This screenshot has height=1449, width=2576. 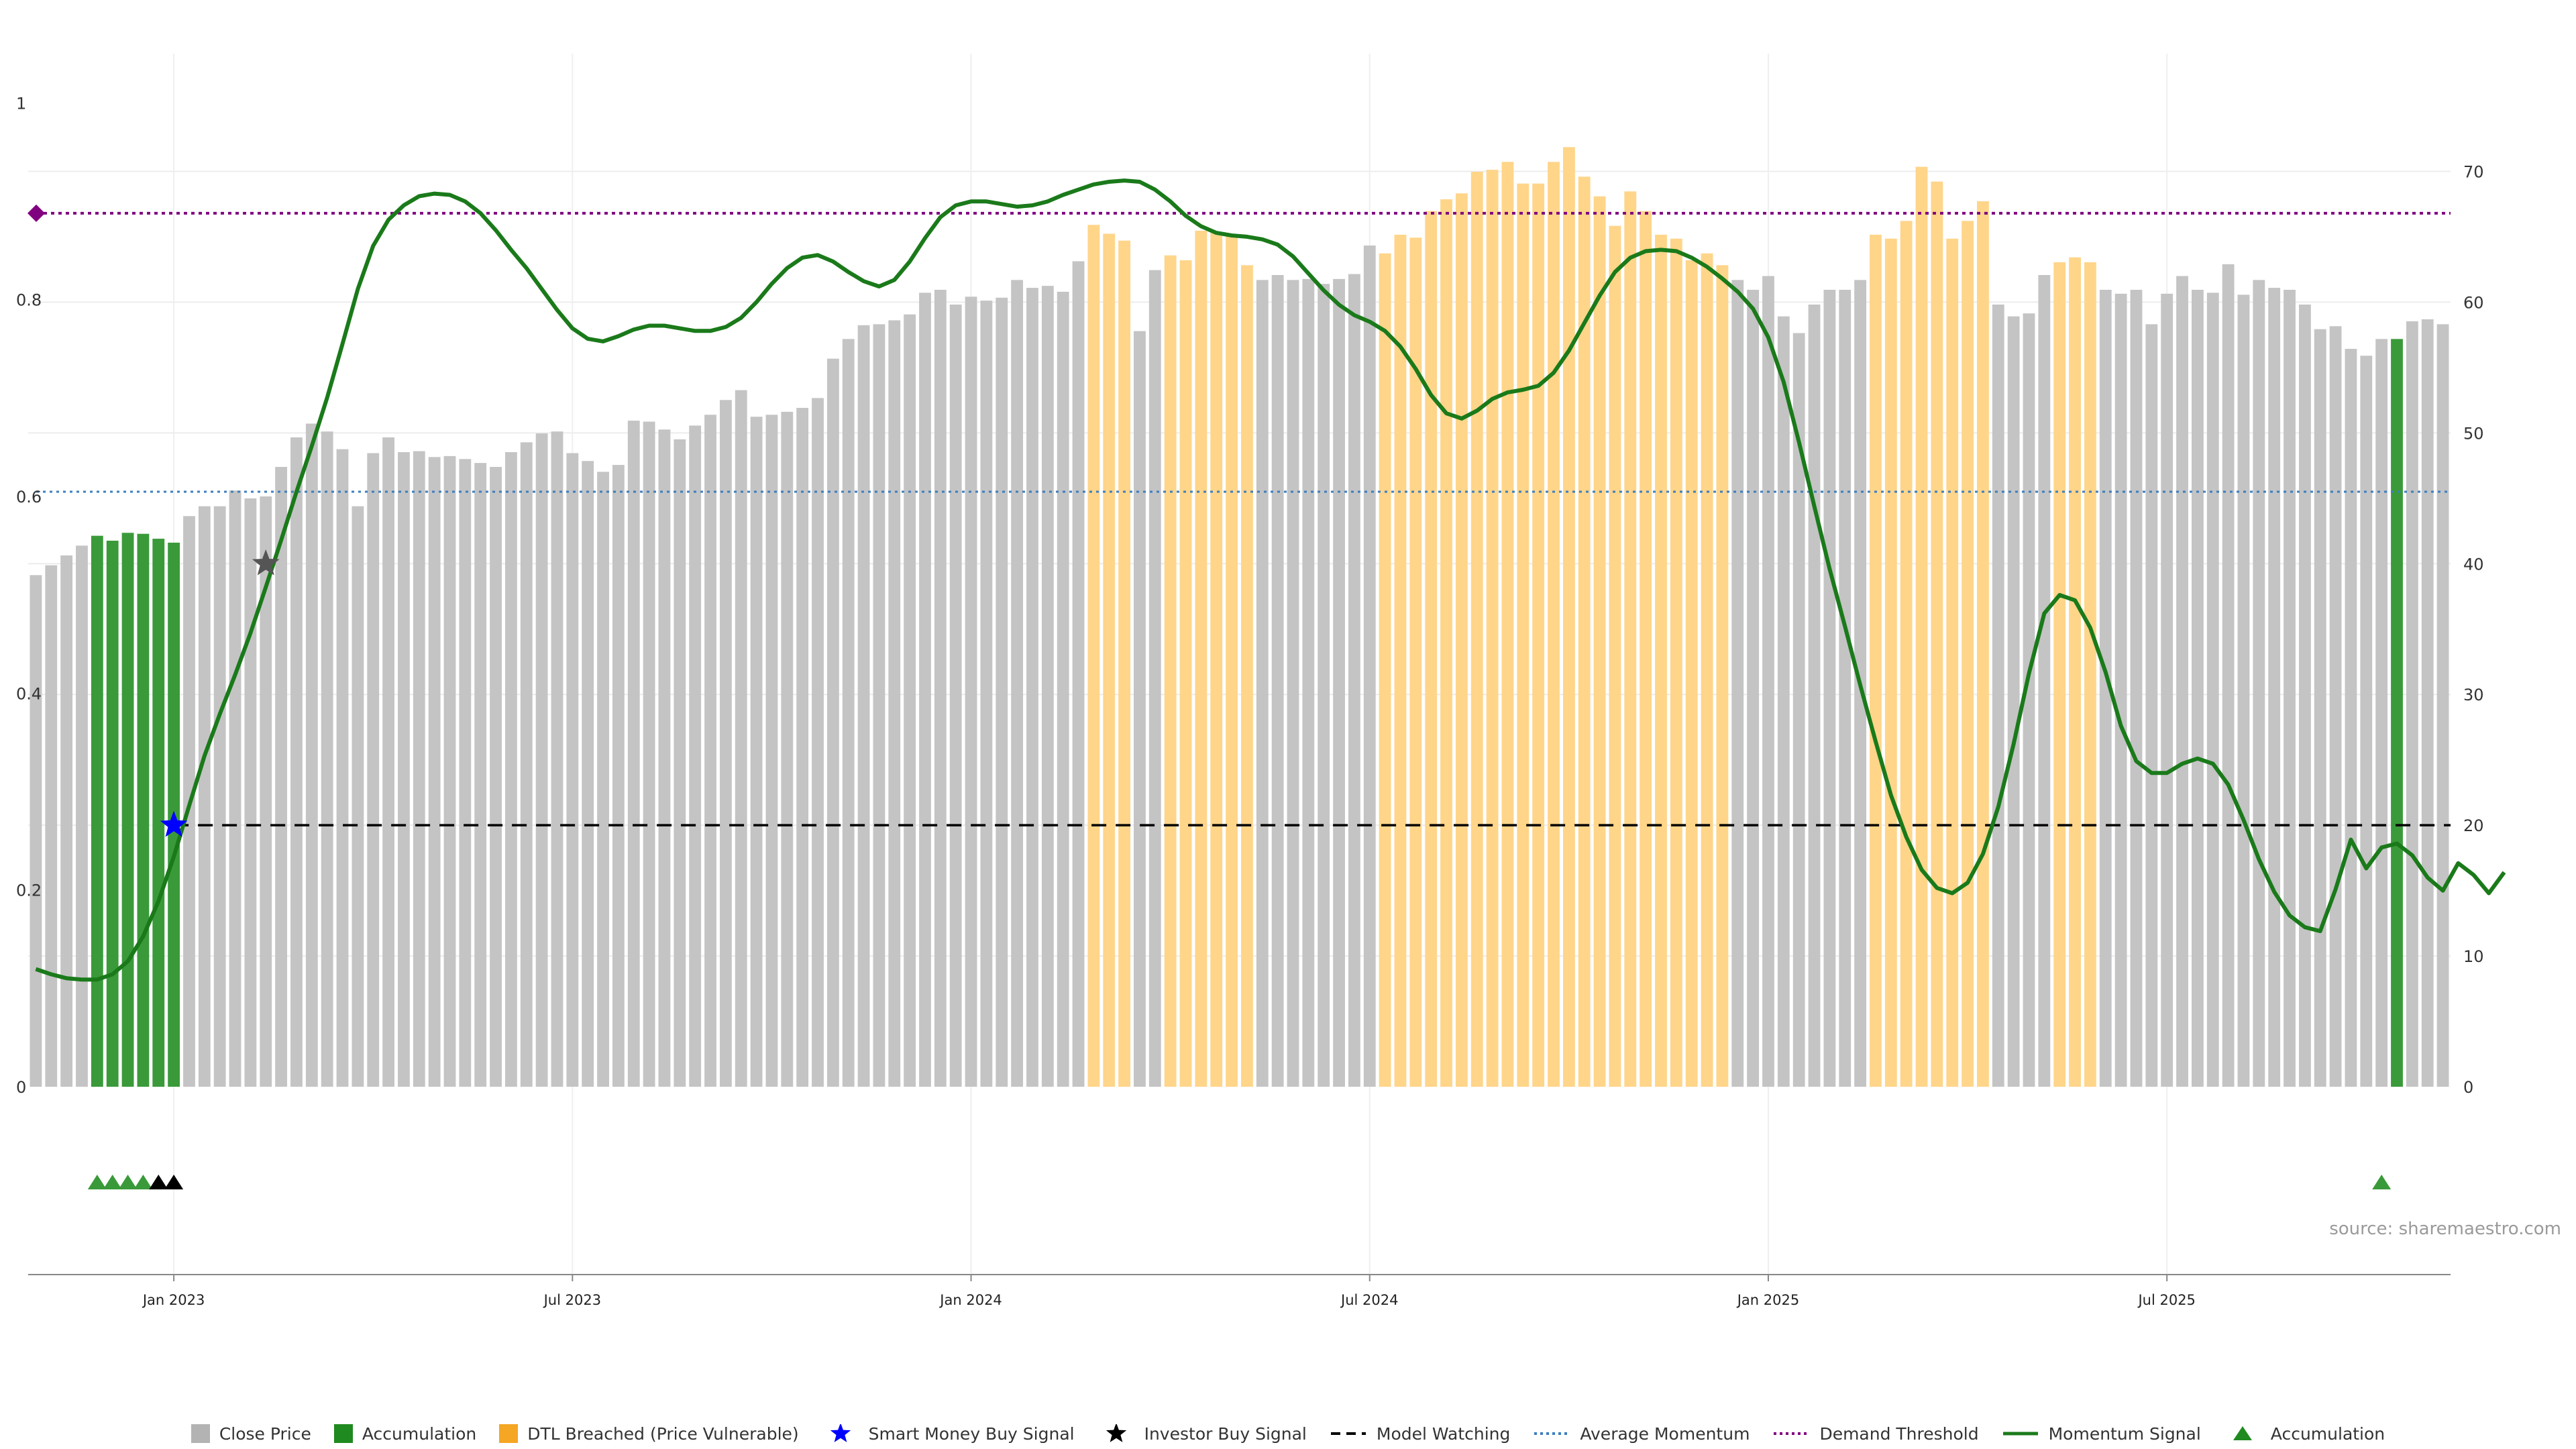 I want to click on right-axis-tick: 40, so click(x=2473, y=564).